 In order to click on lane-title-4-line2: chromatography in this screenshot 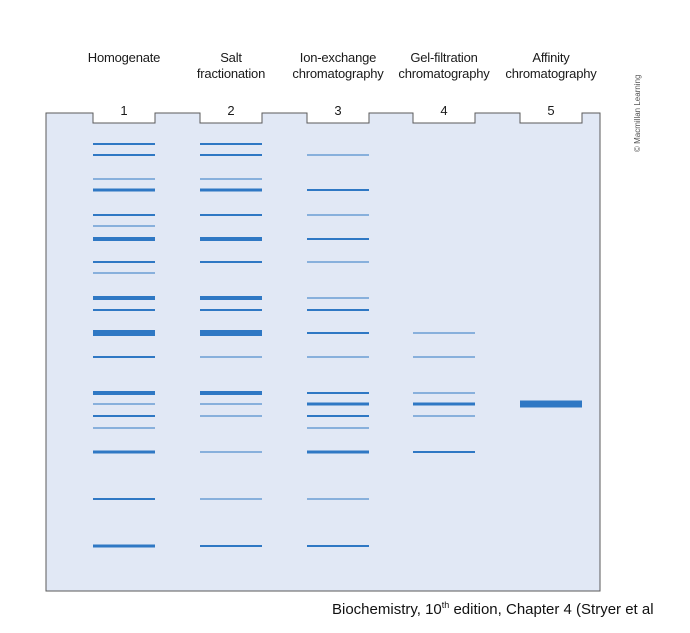, I will do `click(444, 73)`.